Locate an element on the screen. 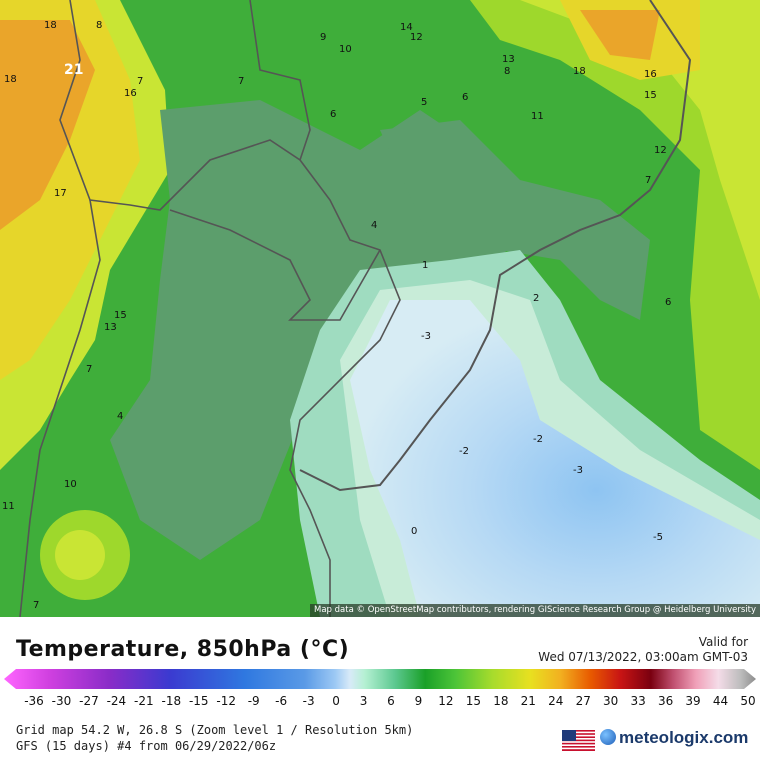 This screenshot has height=760, width=760. scale-tick-label: -15 is located at coordinates (198, 701).